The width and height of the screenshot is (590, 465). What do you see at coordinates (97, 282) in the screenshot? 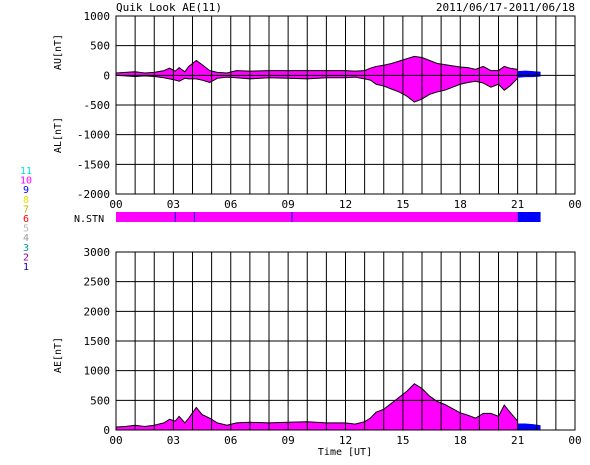
I see `y-tick-label: 2500` at bounding box center [97, 282].